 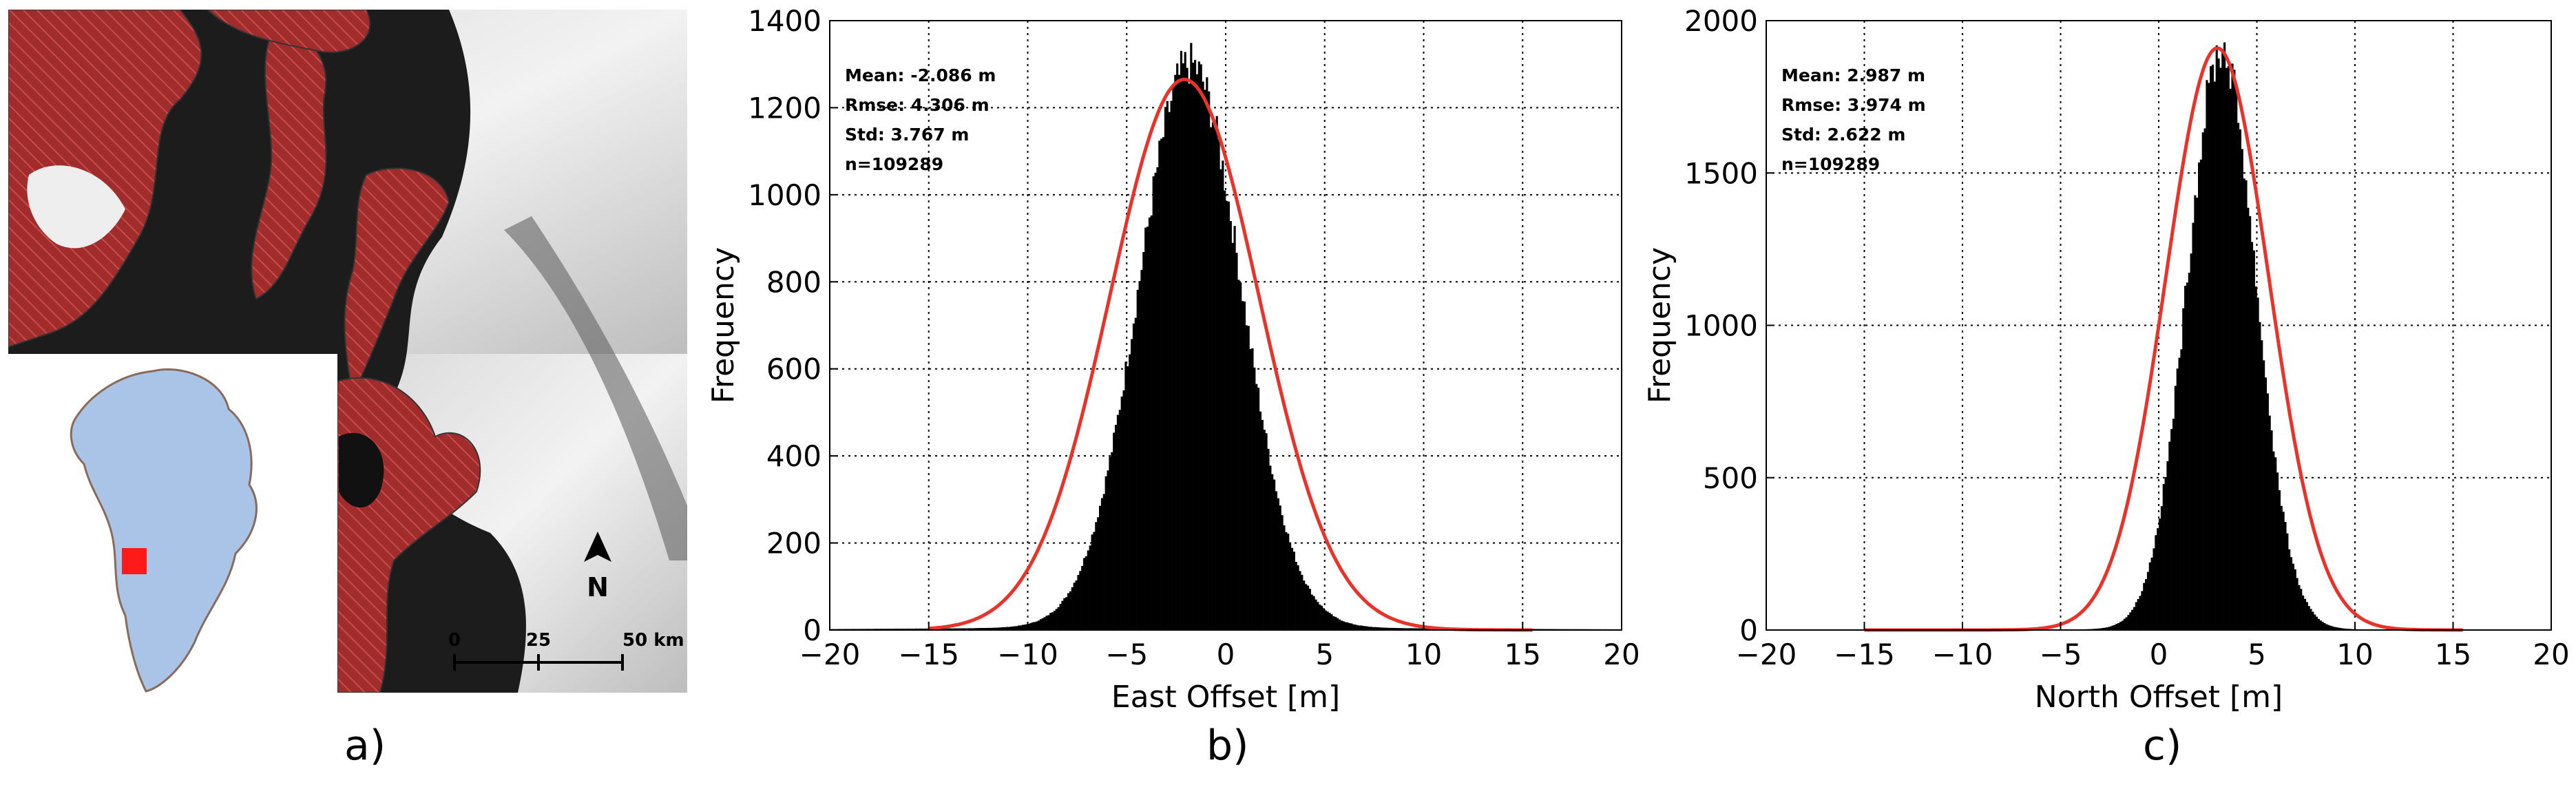 I want to click on scale-tick-0: 0, so click(x=454, y=640).